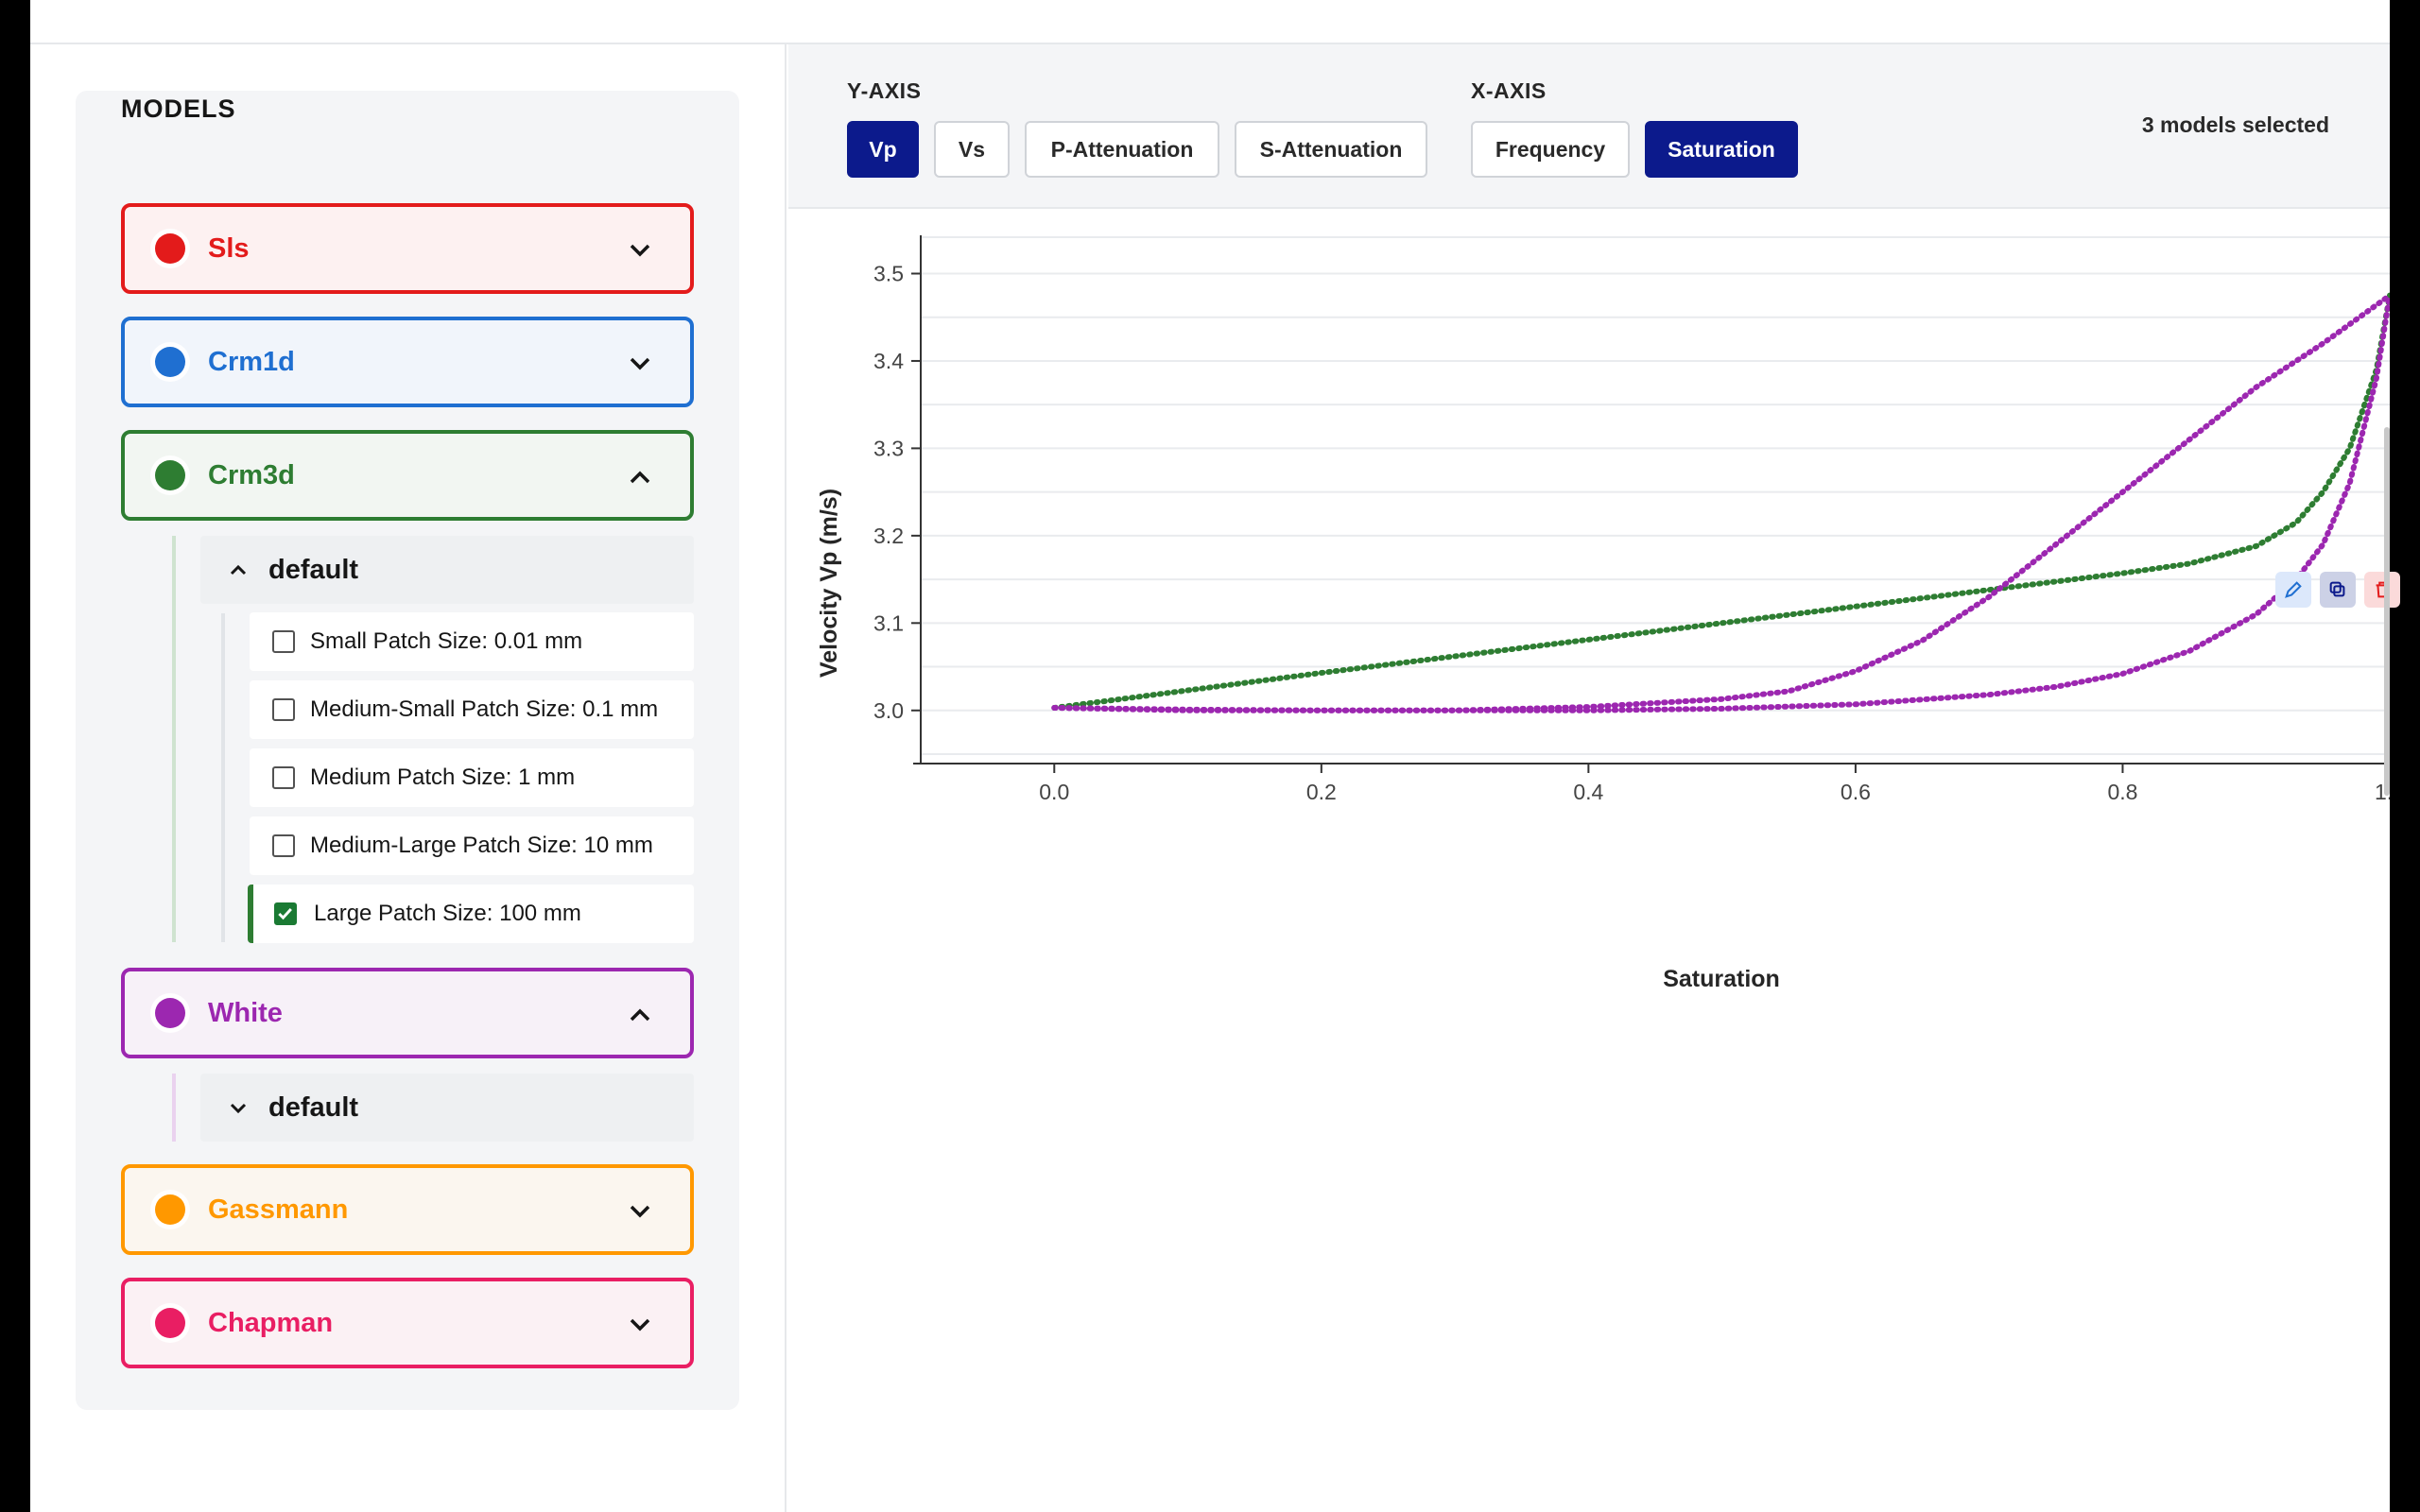 This screenshot has width=2420, height=1512. What do you see at coordinates (888, 622) in the screenshot?
I see `y-tick-label: 3.1` at bounding box center [888, 622].